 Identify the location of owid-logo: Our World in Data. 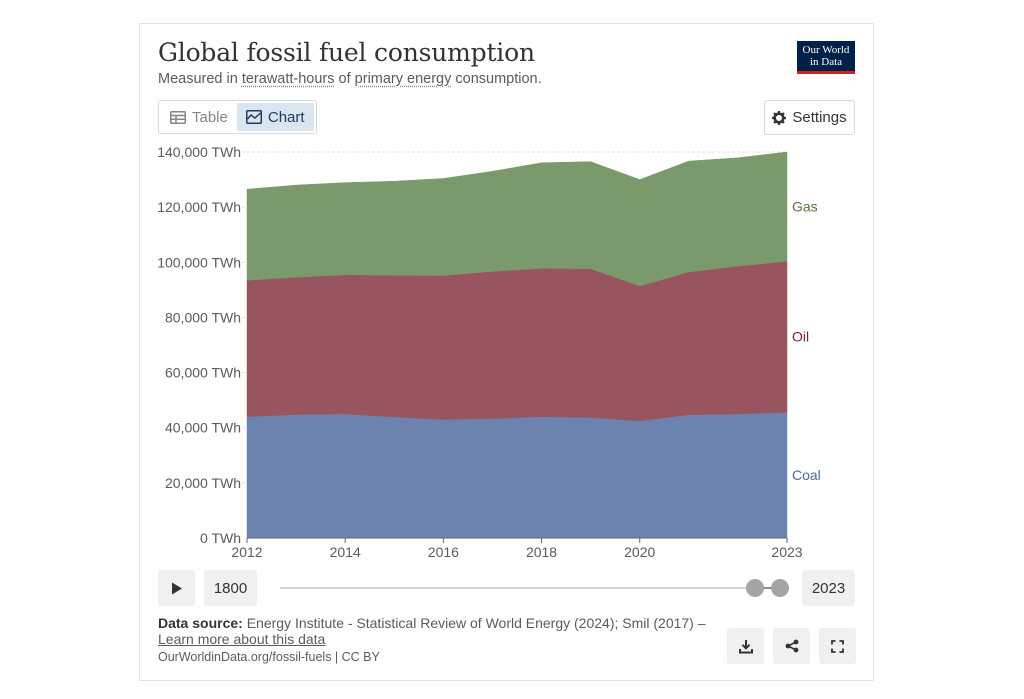
(826, 57).